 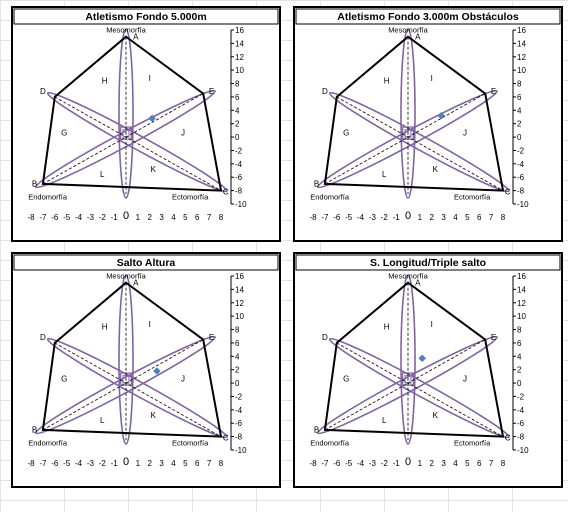 I want to click on dashed-axis-falling, so click(x=420, y=389).